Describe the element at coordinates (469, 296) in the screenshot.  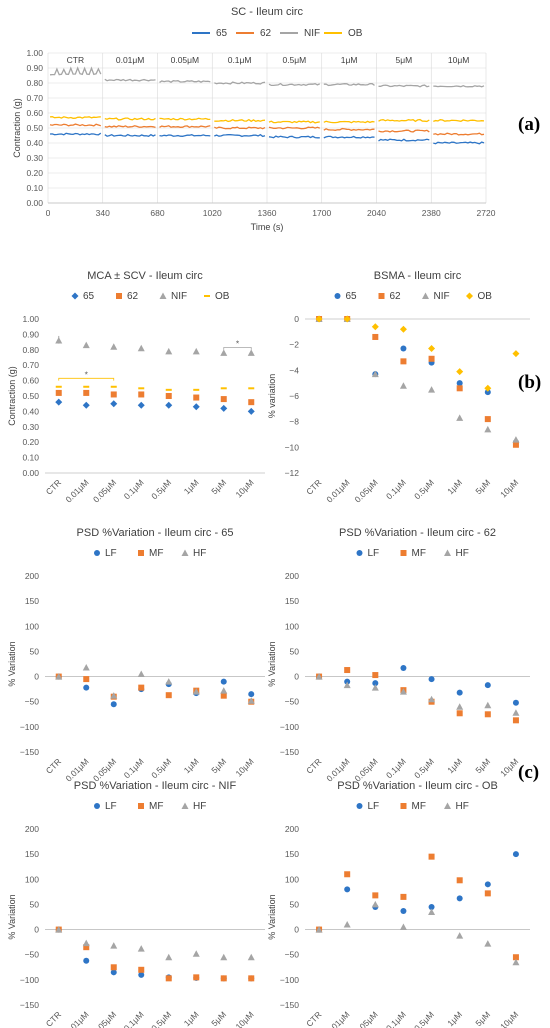
I see `bsma-legend-swatch` at that location.